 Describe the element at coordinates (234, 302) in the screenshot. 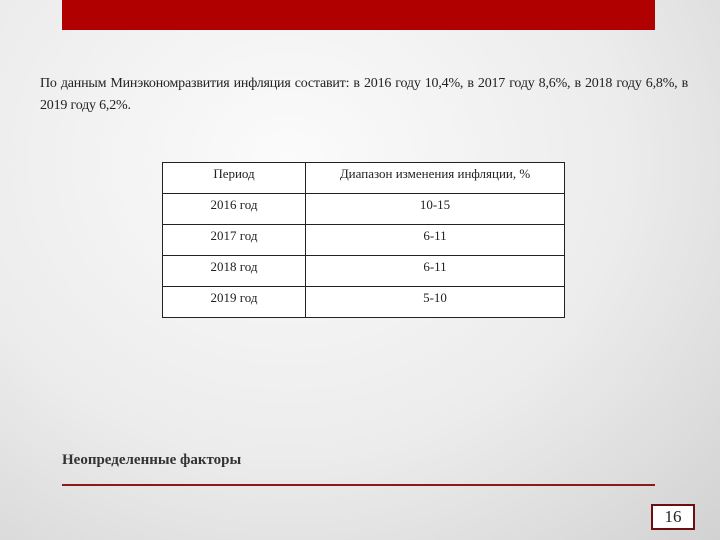

I see `cell-period: 2019 год` at that location.